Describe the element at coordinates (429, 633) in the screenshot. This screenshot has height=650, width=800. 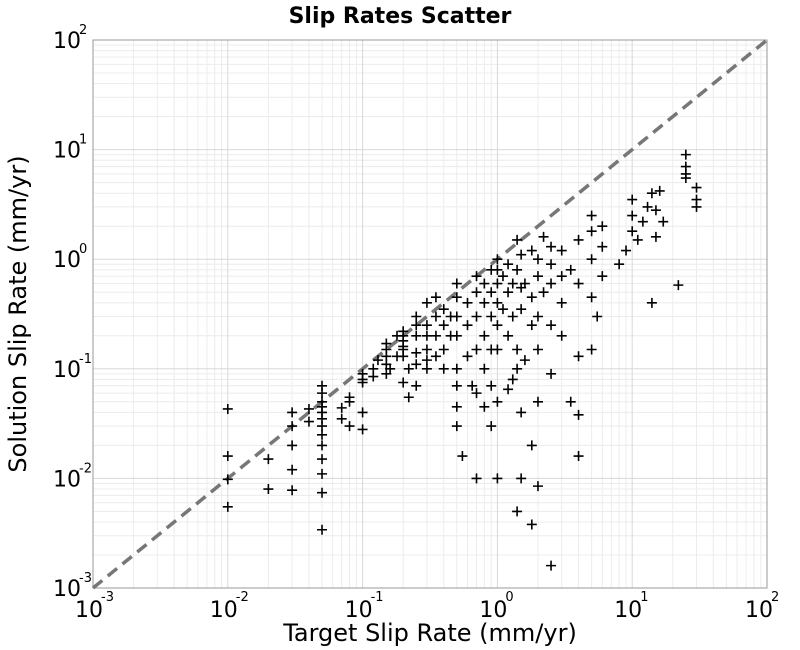
I see `x-axis-label: Target Slip Rate (mm/yr)` at that location.